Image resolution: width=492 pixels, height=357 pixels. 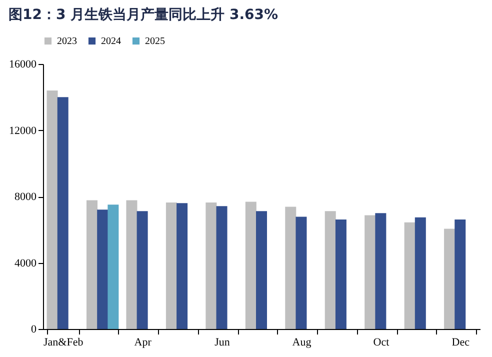 I want to click on x-tick-label: Aug, so click(x=302, y=342).